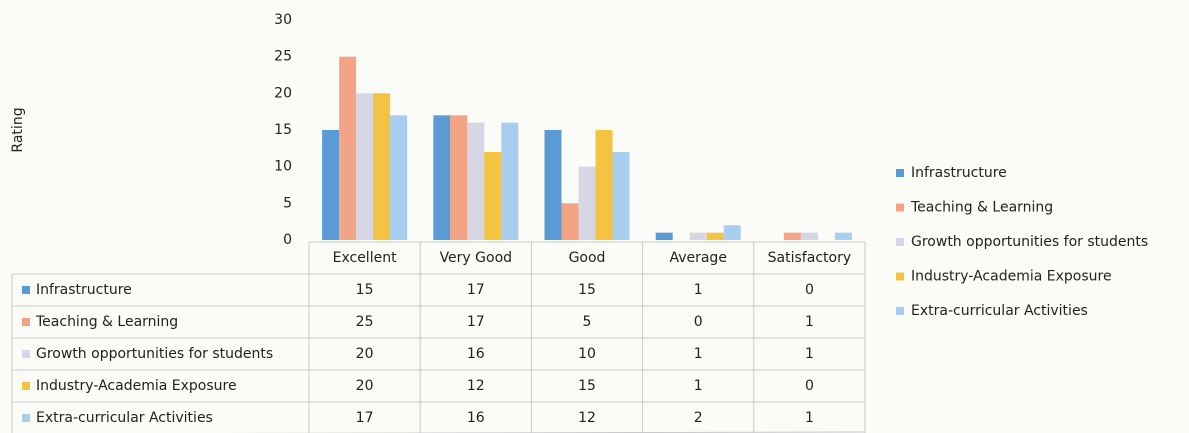  Describe the element at coordinates (1011, 277) in the screenshot. I see `legend-label: Industry-Academia Exposure` at that location.